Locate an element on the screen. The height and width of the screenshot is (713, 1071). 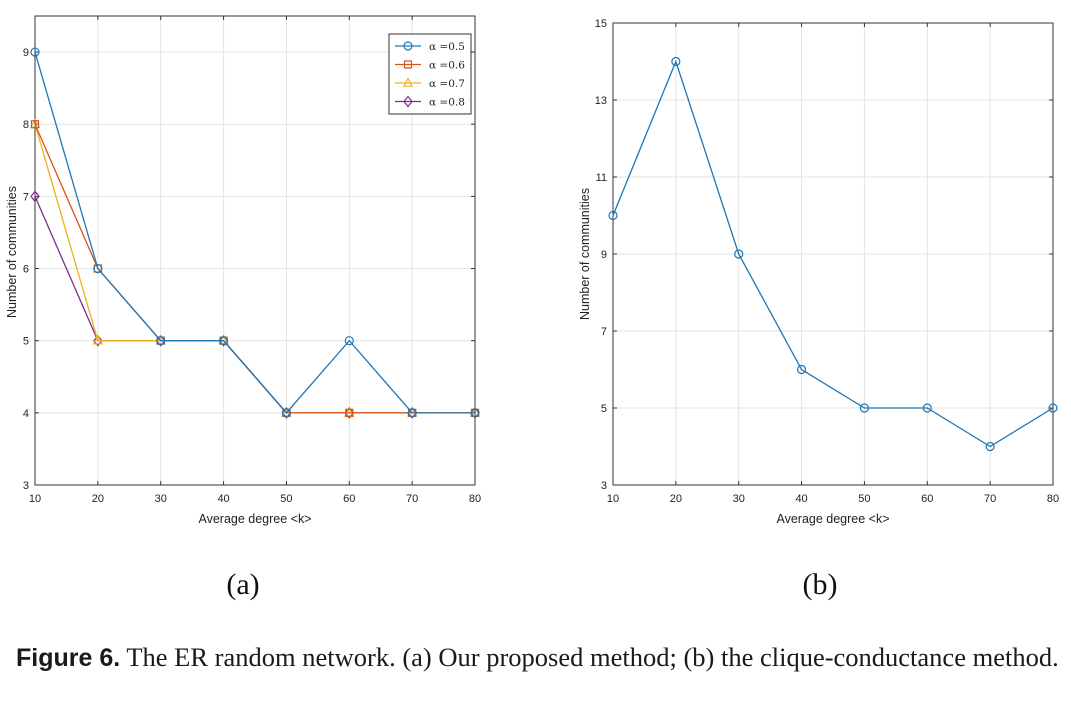
data-point-s1-legend is located at coordinates (408, 64).